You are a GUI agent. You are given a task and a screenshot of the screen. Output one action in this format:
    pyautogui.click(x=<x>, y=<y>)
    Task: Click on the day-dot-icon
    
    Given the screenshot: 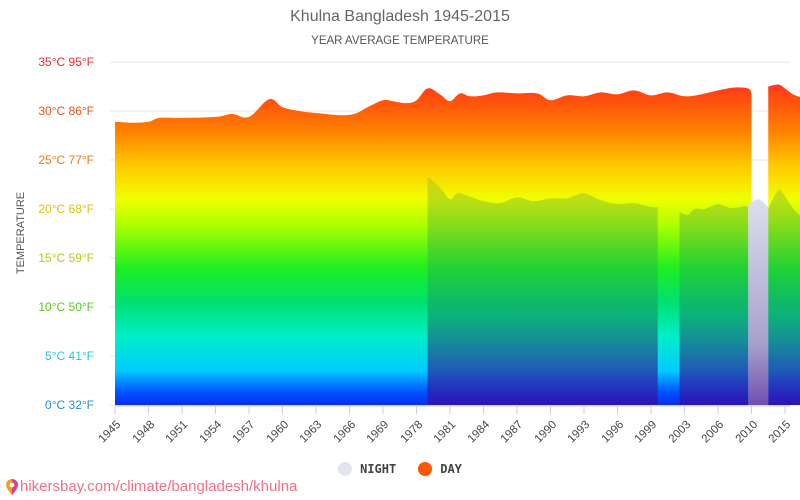 What is the action you would take?
    pyautogui.click(x=425, y=469)
    